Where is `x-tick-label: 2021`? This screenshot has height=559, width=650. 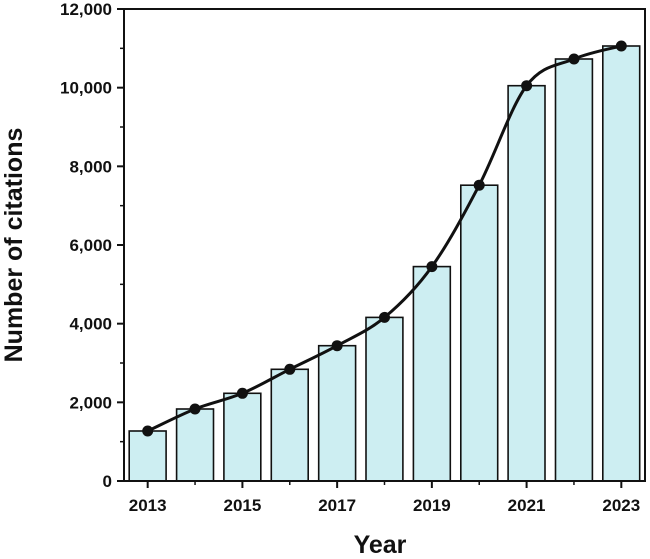
x-tick-label: 2021 is located at coordinates (527, 505).